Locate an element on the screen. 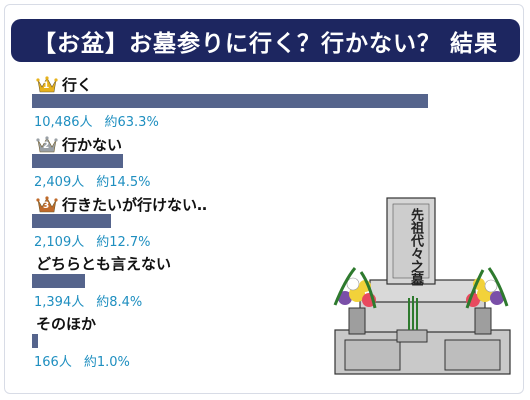 This screenshot has height=400, width=530. category-label: そのほか is located at coordinates (66, 324).